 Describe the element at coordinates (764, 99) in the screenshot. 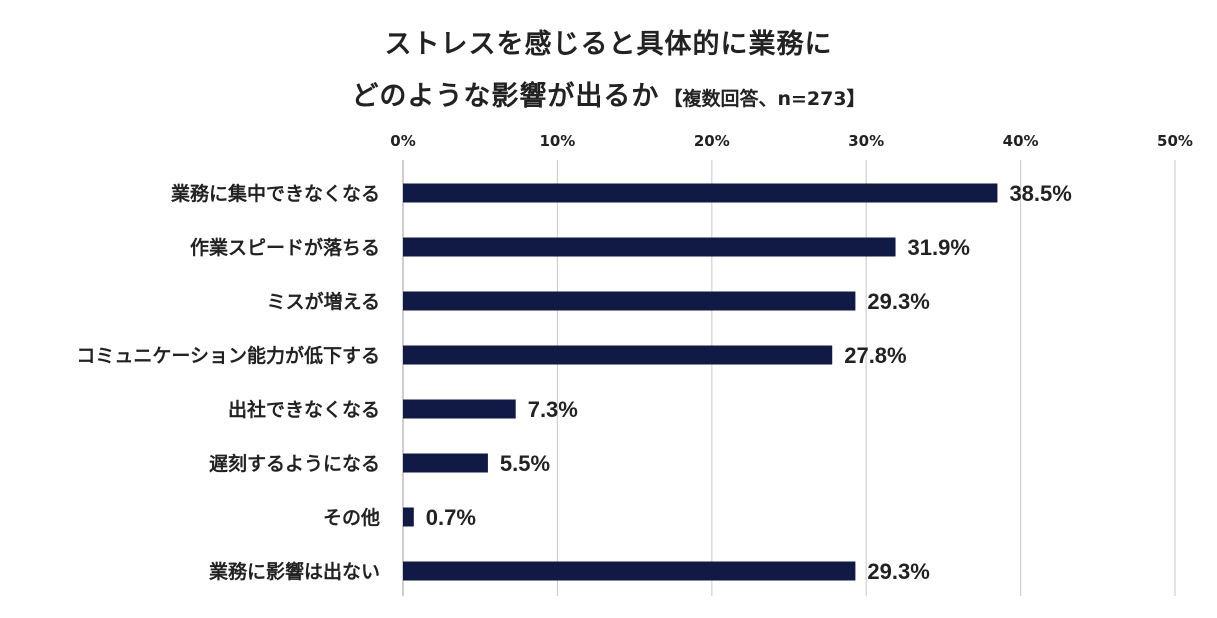

I see `chart-title-note: 【複数回答、n=273】` at that location.